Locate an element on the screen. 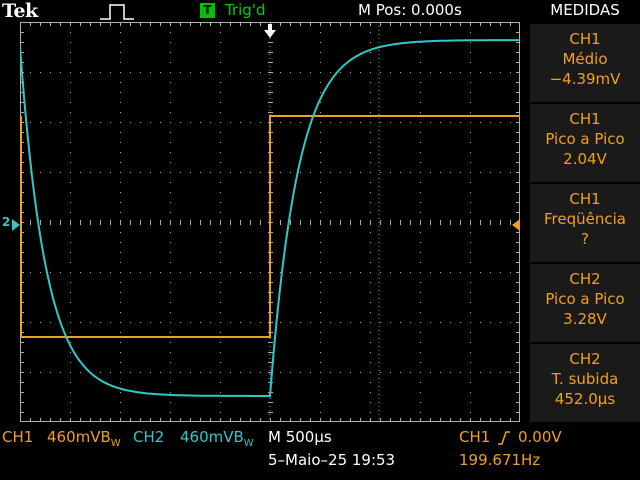  measurement-1: CH1 Médio −4.39mV is located at coordinates (585, 63).